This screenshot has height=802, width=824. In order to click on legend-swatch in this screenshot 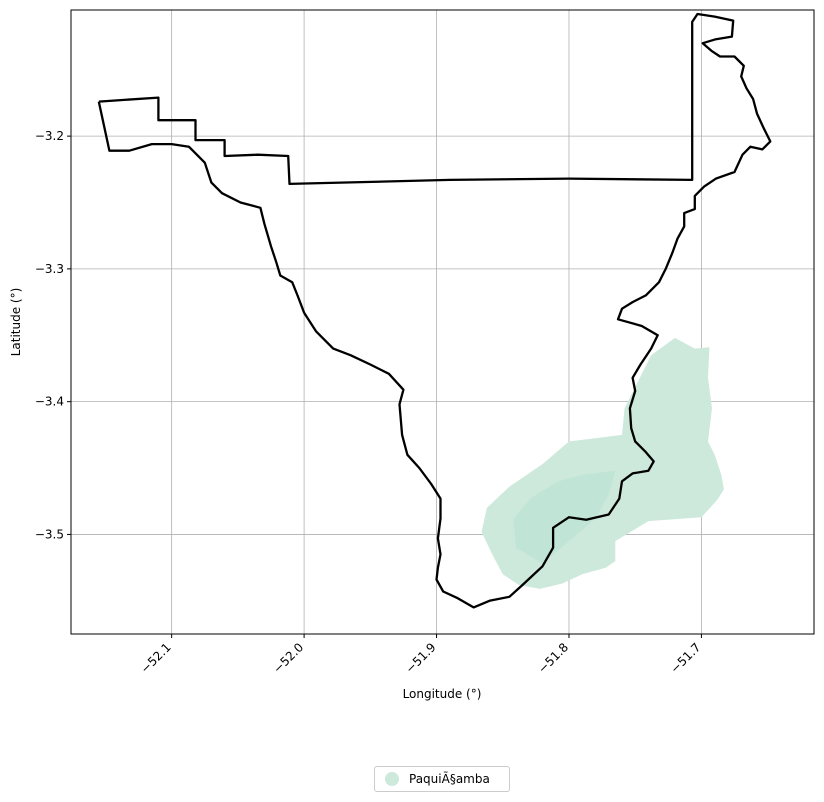, I will do `click(392, 779)`.